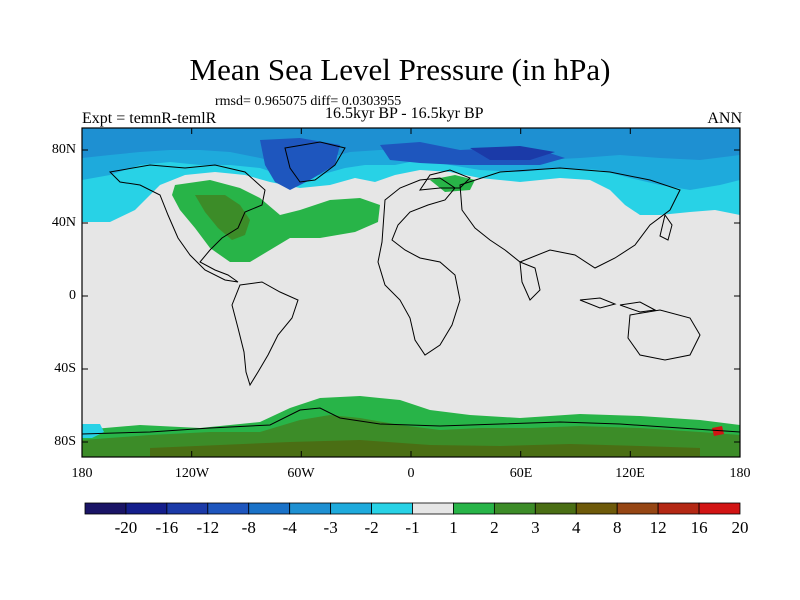  What do you see at coordinates (192, 473) in the screenshot?
I see `lon-tick-label: 120W` at bounding box center [192, 473].